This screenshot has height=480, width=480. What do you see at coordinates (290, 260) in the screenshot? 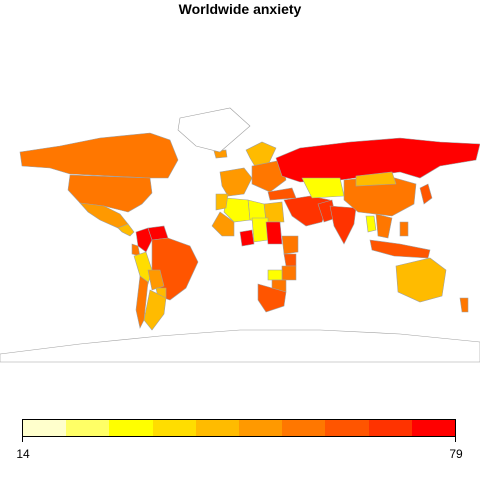
I see `region-kenya` at bounding box center [290, 260].